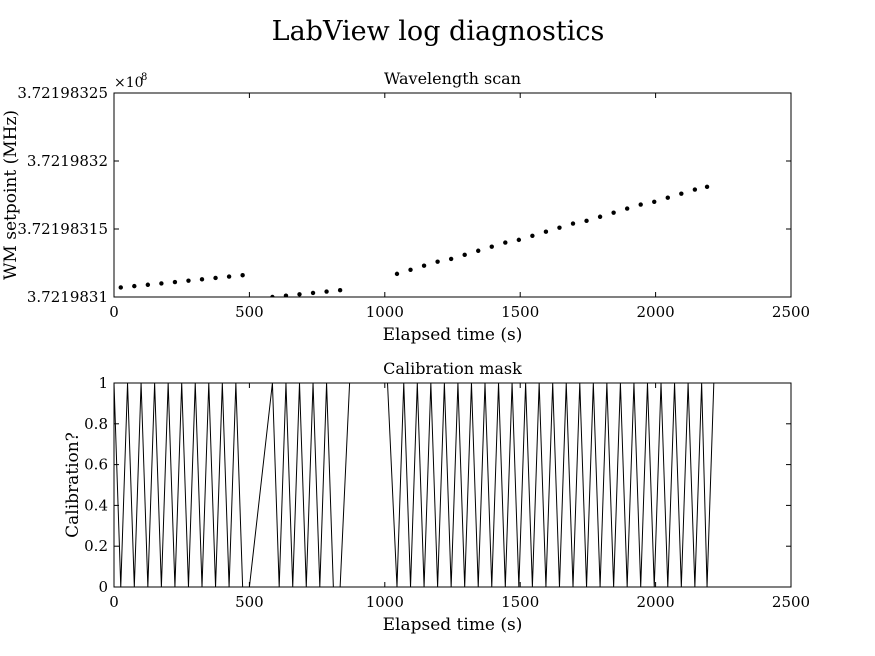 The image size is (875, 656). I want to click on axes-title: Wavelength scan, so click(452, 78).